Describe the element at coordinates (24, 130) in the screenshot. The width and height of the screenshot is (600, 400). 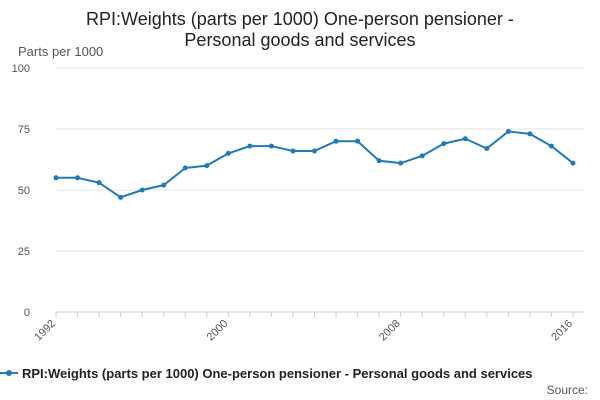
I see `y-tick-label: 75` at that location.